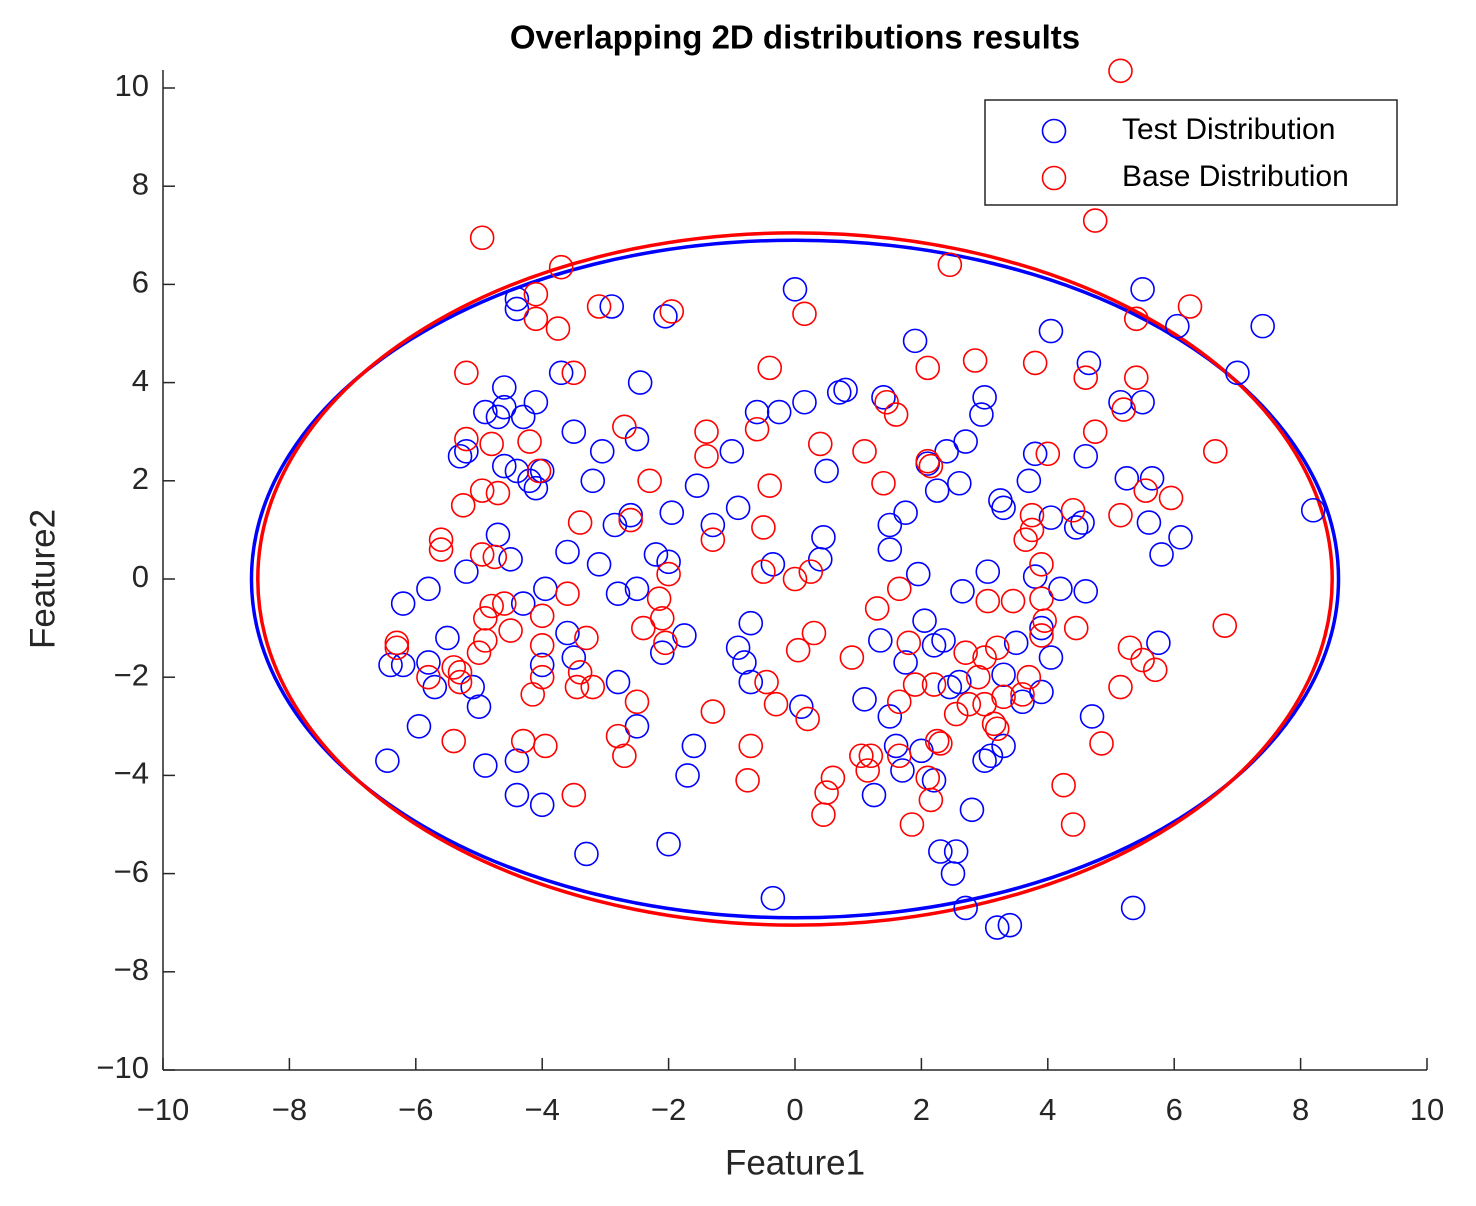 This screenshot has height=1206, width=1476. Describe the element at coordinates (131, 871) in the screenshot. I see `y-tick-label: −6` at that location.